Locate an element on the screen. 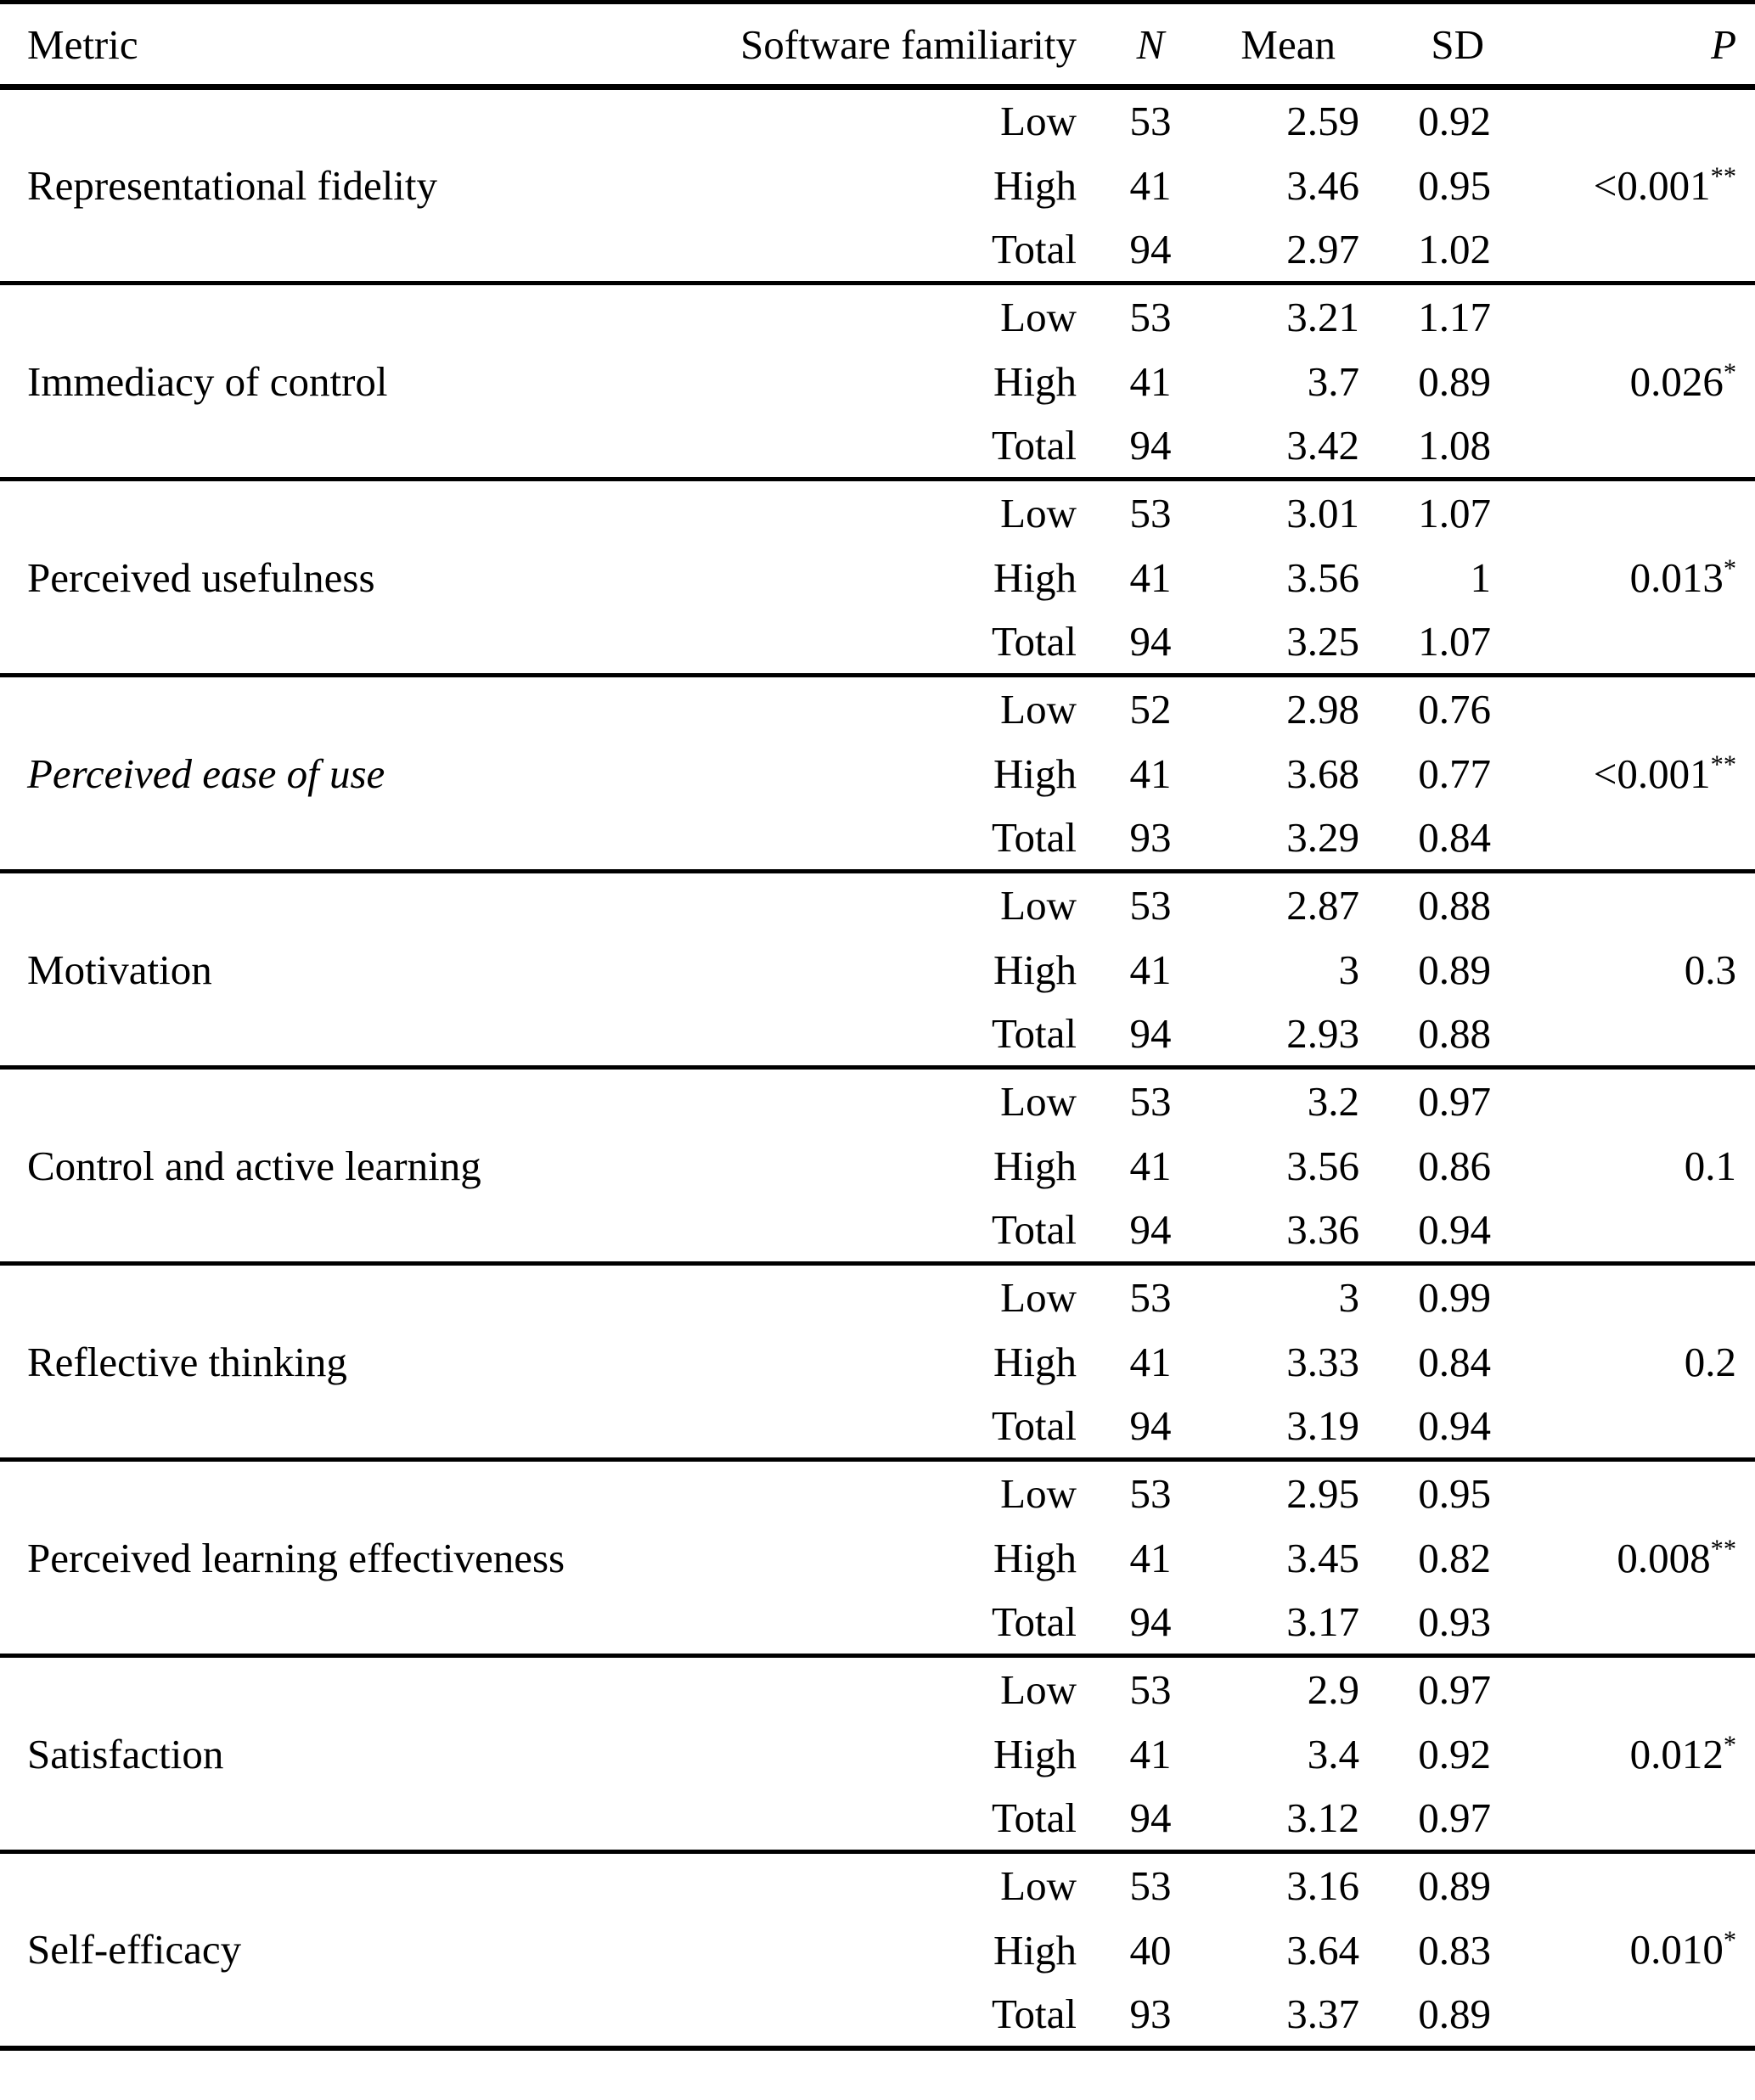 The height and width of the screenshot is (2100, 1755). column-header-sd: SD is located at coordinates (1428, 46).